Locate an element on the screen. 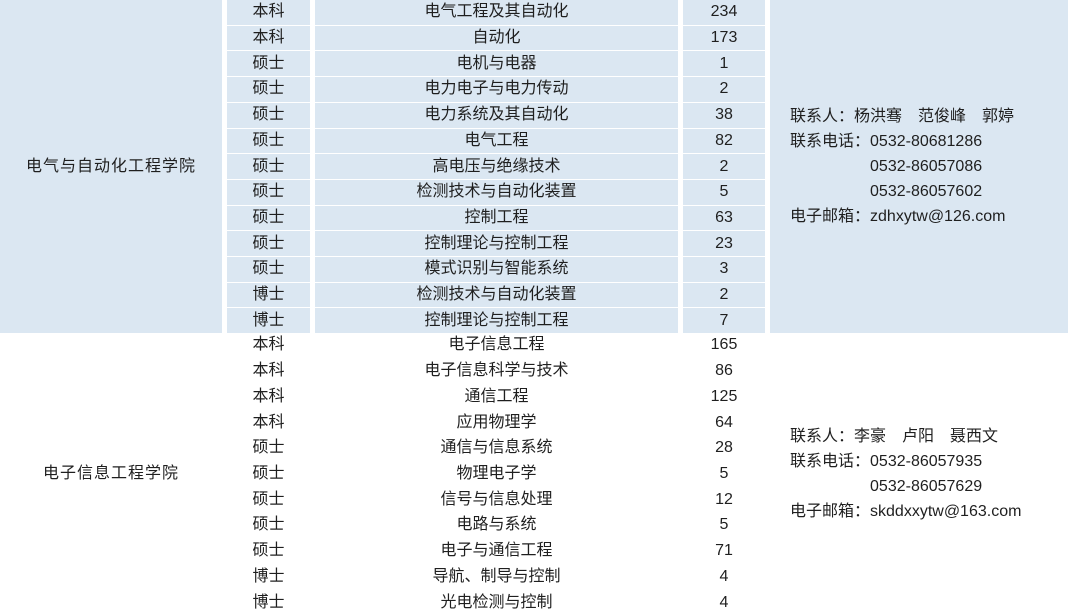  contact-person-names: 李豪 卢阳 聂西文 is located at coordinates (926, 436).